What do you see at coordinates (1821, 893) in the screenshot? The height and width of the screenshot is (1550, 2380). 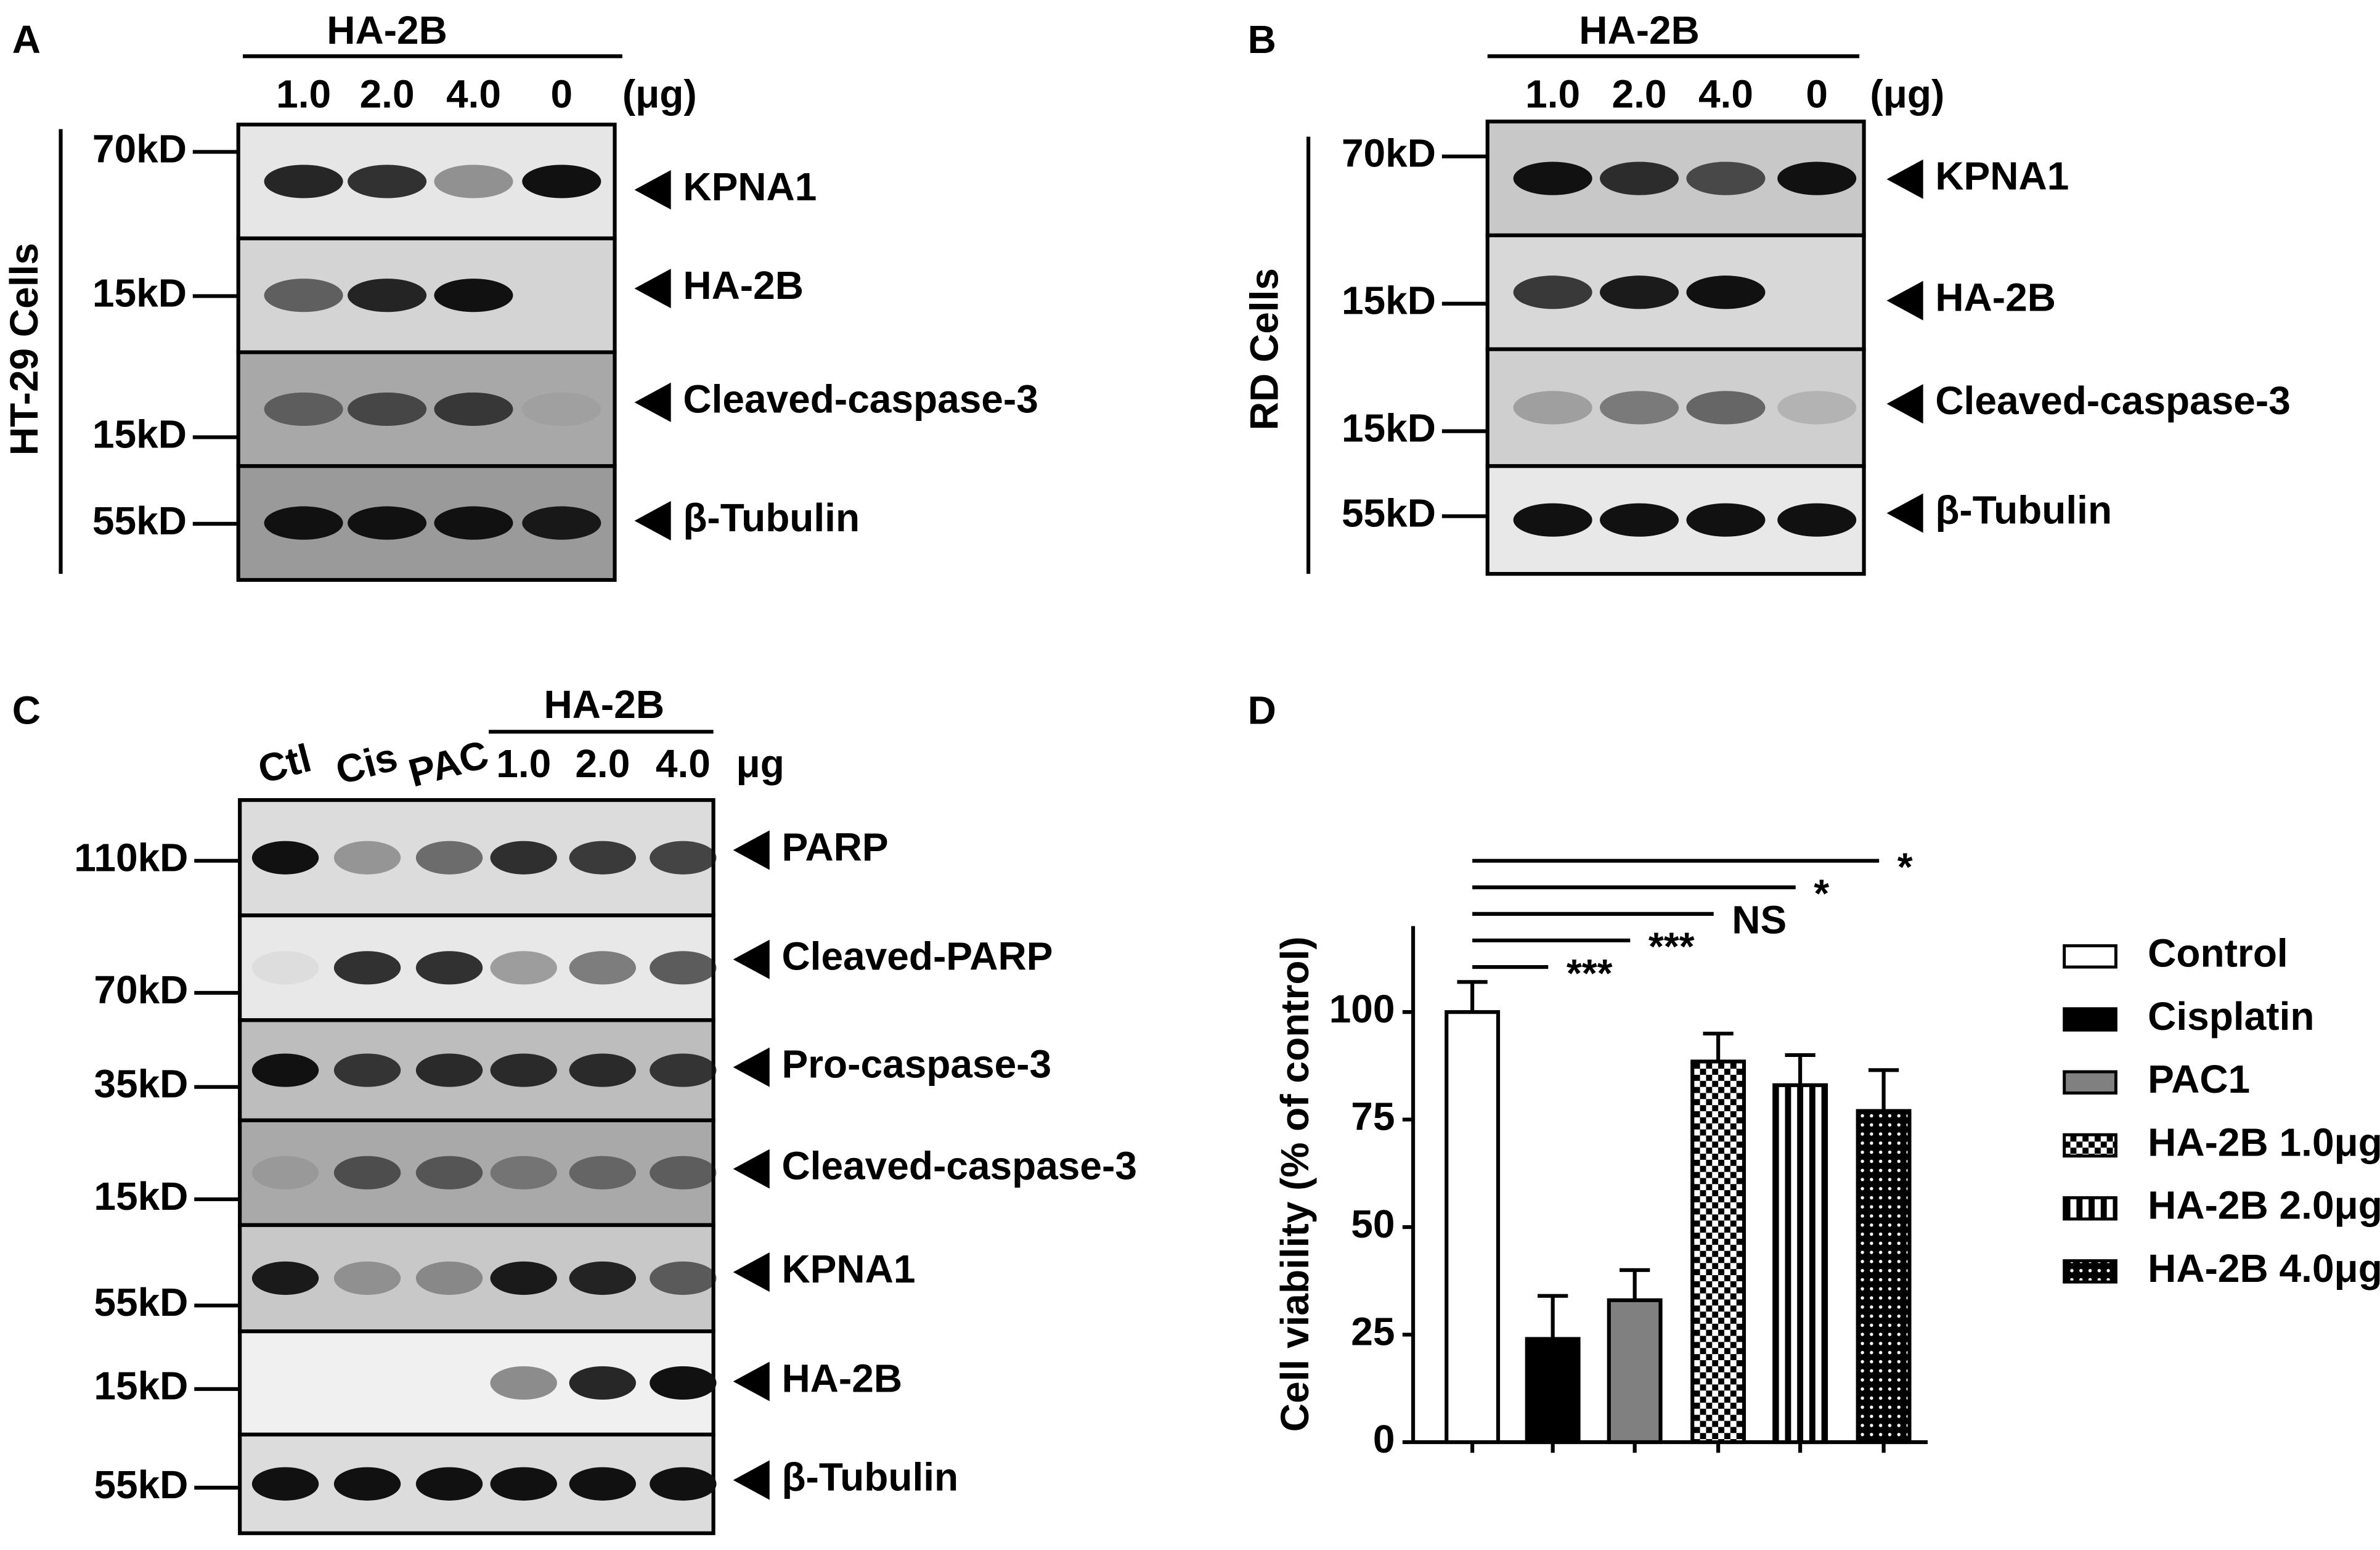 I see `significance-label: *` at bounding box center [1821, 893].